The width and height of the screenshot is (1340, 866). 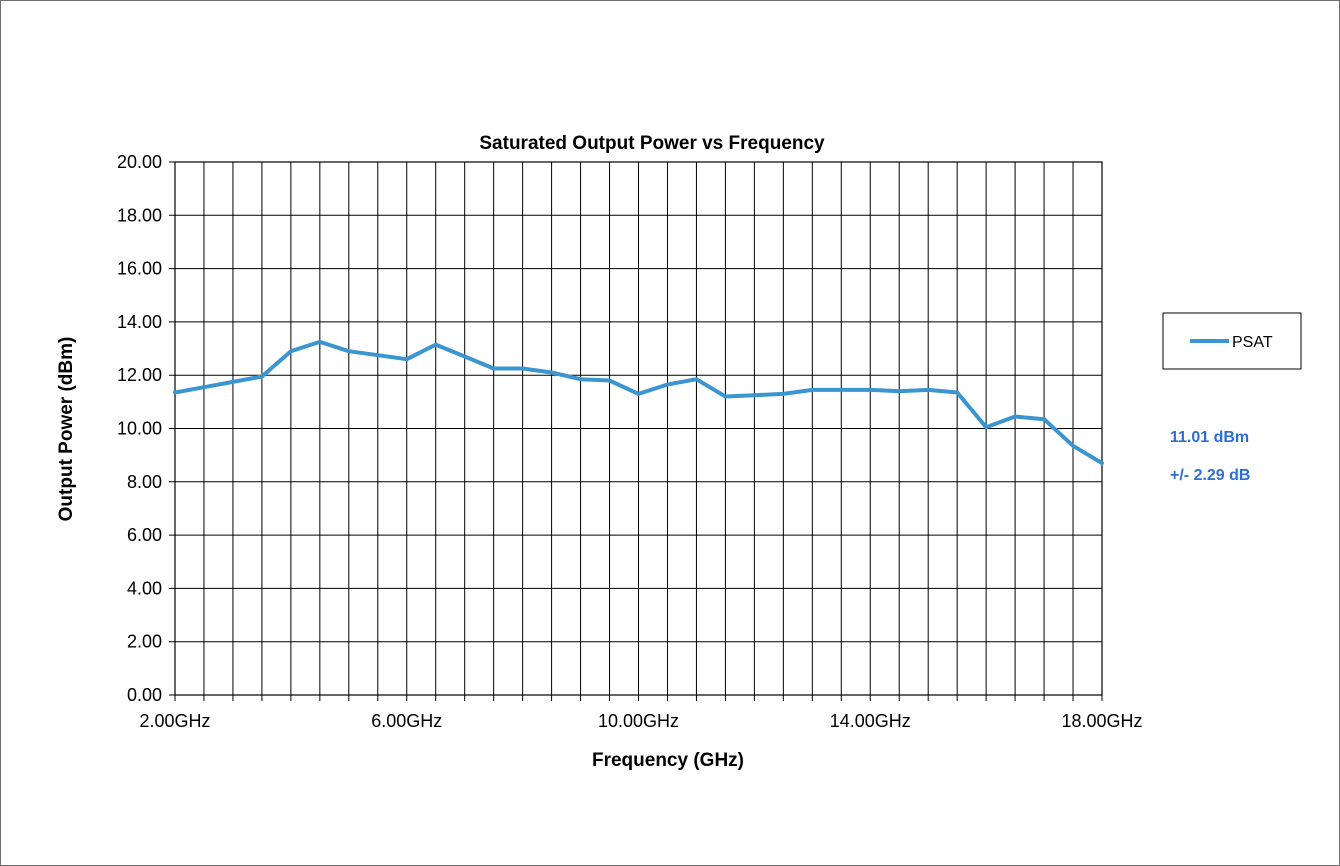 I want to click on x-tick-label: 6.00GHz, so click(x=406, y=721).